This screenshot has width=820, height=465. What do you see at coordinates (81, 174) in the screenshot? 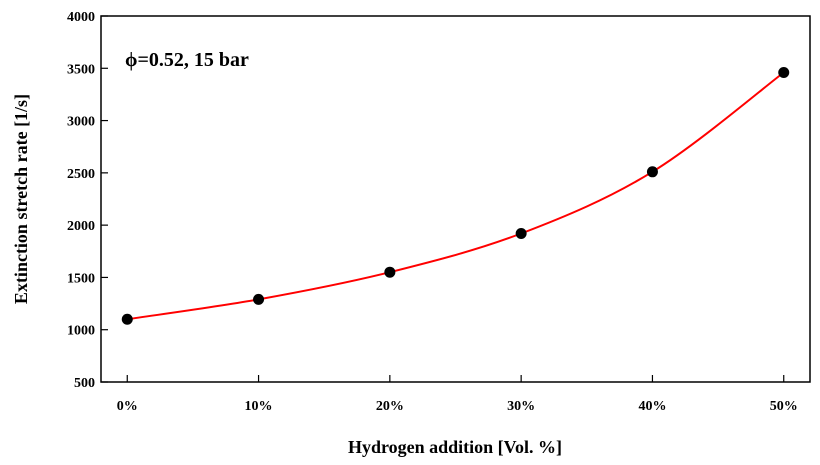
I see `y-tick-label: 2500` at bounding box center [81, 174].